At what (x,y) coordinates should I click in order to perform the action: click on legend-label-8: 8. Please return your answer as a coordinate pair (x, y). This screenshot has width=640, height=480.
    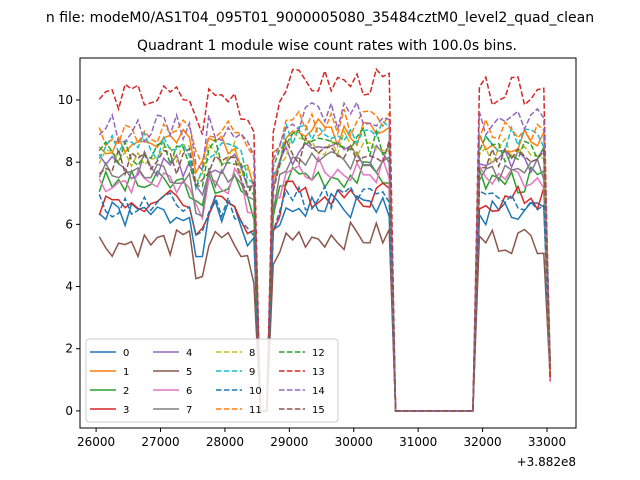
    Looking at the image, I should click on (252, 353).